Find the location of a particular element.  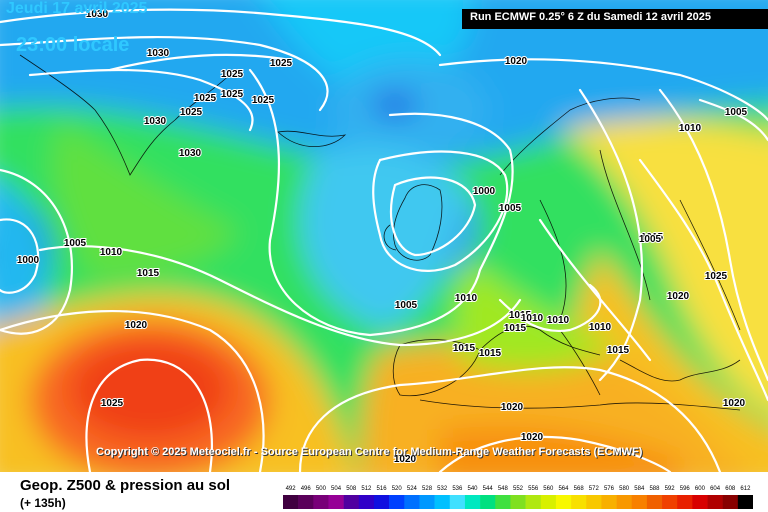

legend-label: 612 is located at coordinates (745, 489).